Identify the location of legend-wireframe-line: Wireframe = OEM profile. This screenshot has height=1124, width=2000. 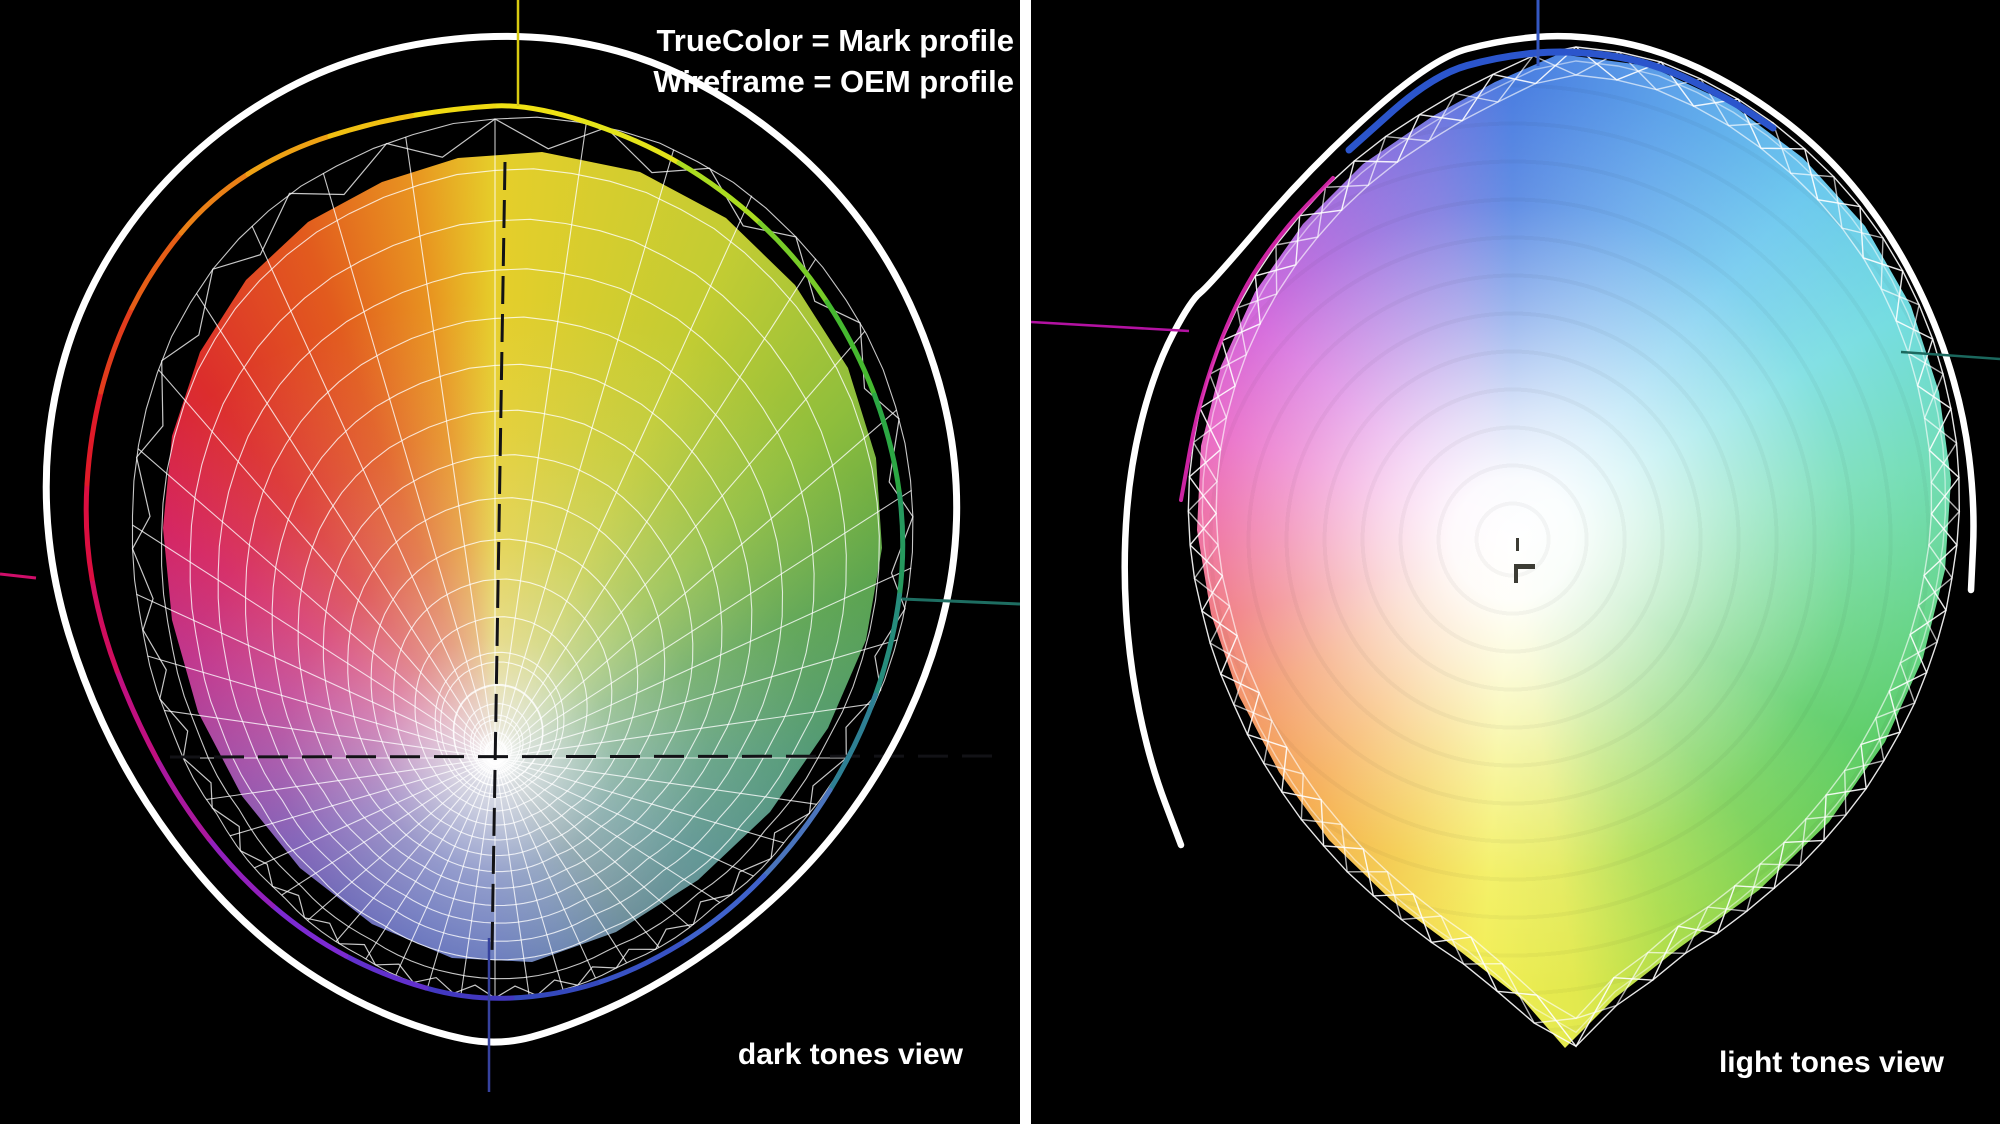
(833, 81).